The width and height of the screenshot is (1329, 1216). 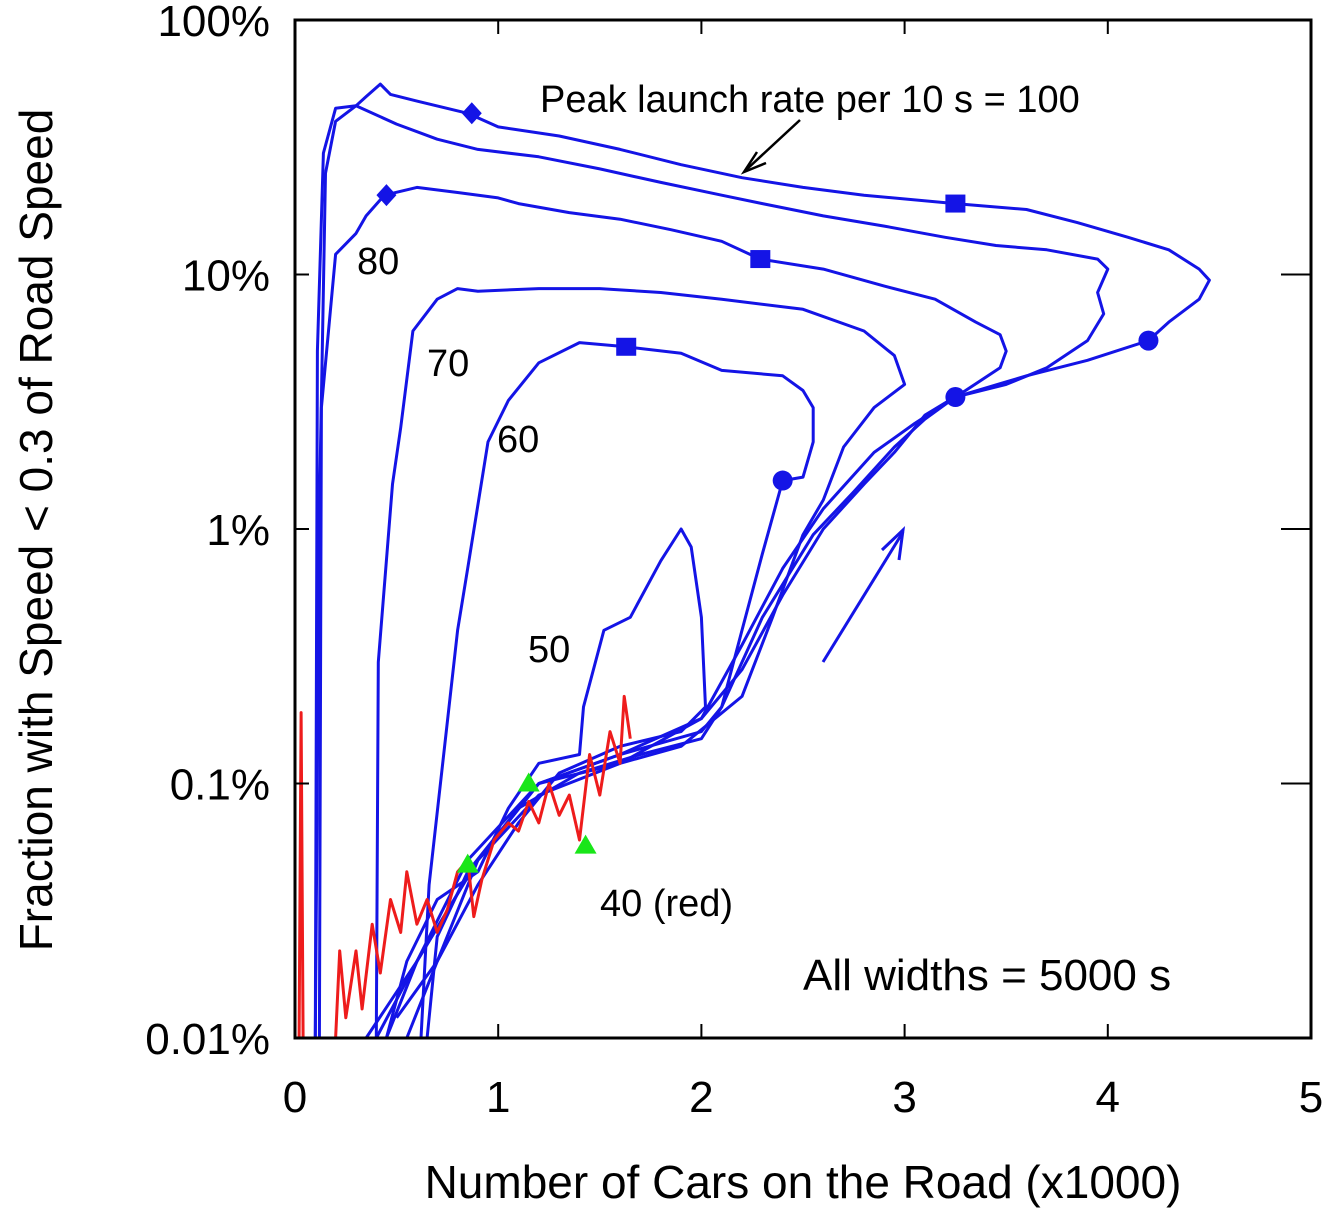 What do you see at coordinates (863, 594) in the screenshot?
I see `direction-arrow` at bounding box center [863, 594].